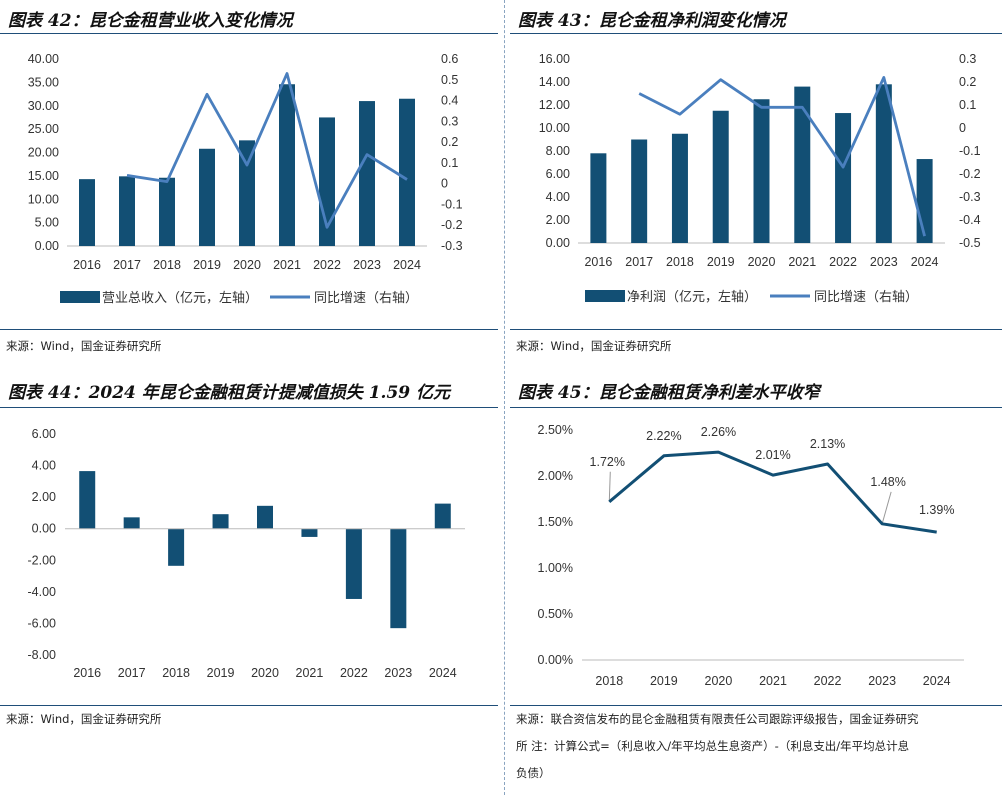 The image size is (1002, 795). I want to click on y-tick: -4.00, so click(42, 592).